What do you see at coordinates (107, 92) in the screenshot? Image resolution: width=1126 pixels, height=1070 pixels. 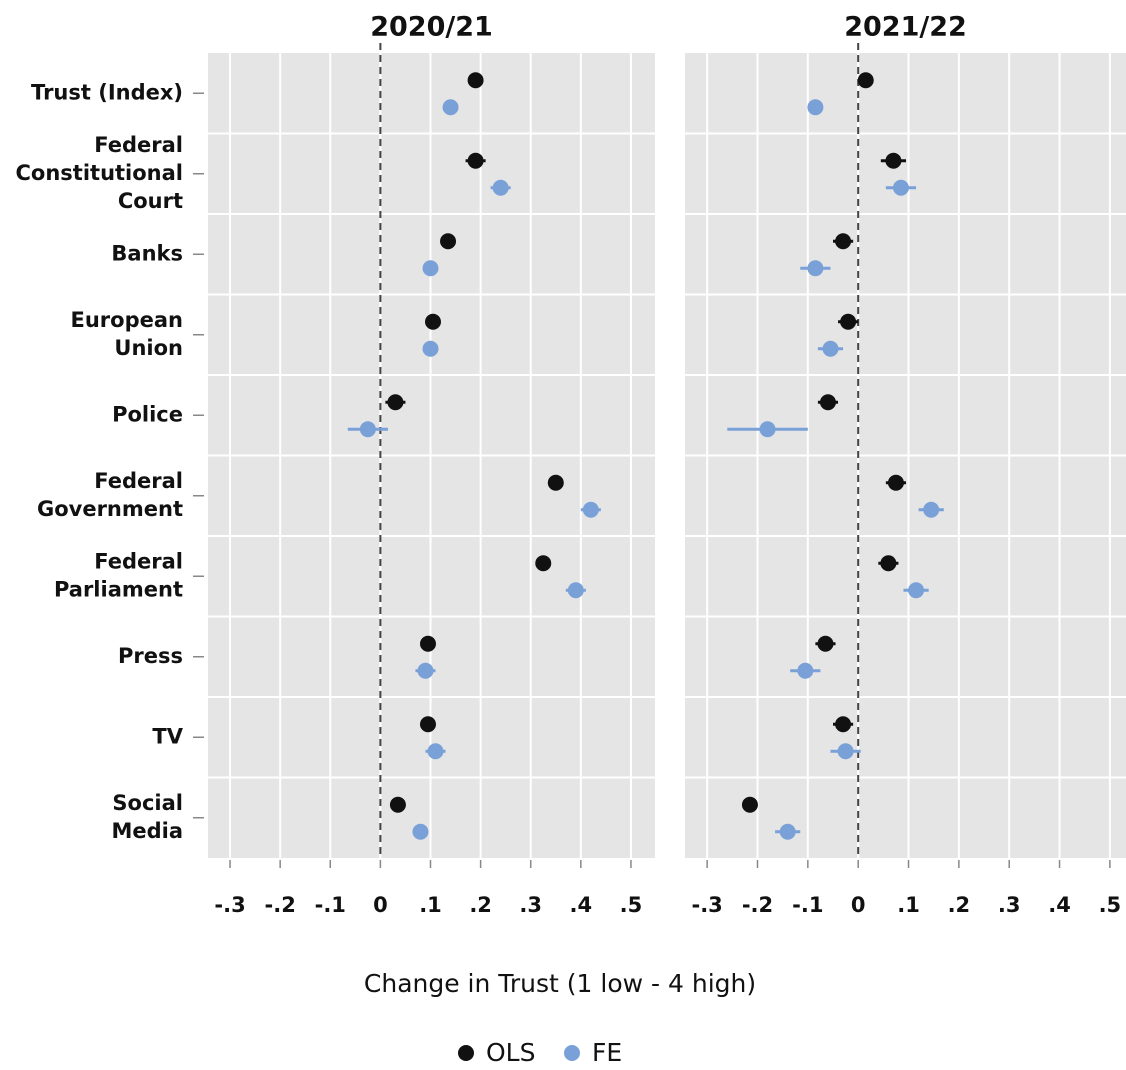 I see `y-tick-label: Trust (Index)` at bounding box center [107, 92].